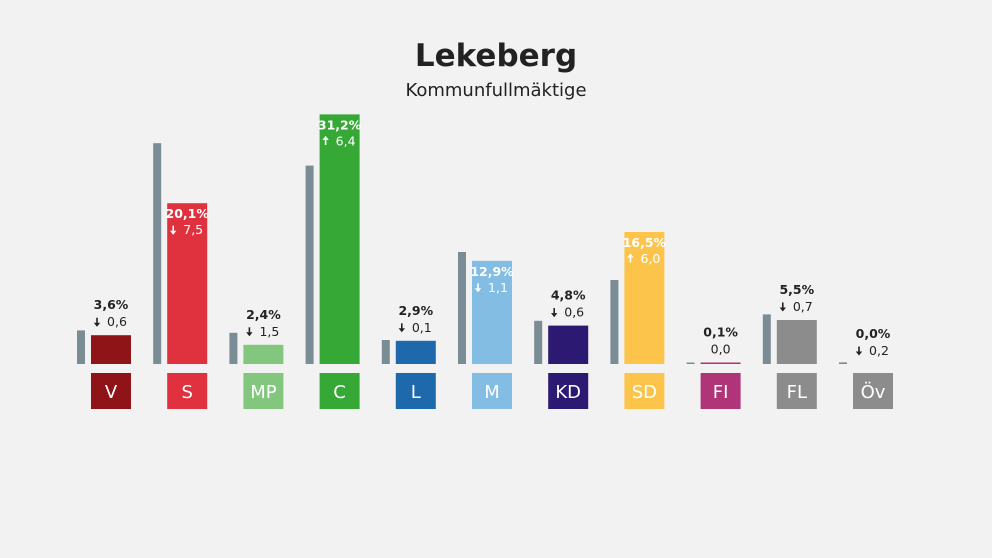  Describe the element at coordinates (415, 310) in the screenshot. I see `value-label-l: 2,9%` at that location.